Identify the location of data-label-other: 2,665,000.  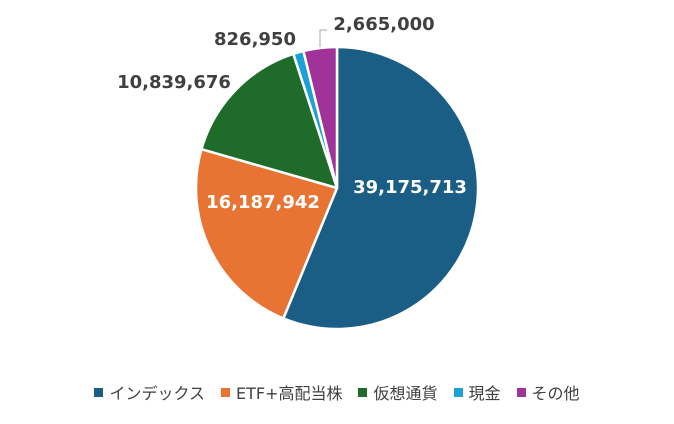
(383, 24).